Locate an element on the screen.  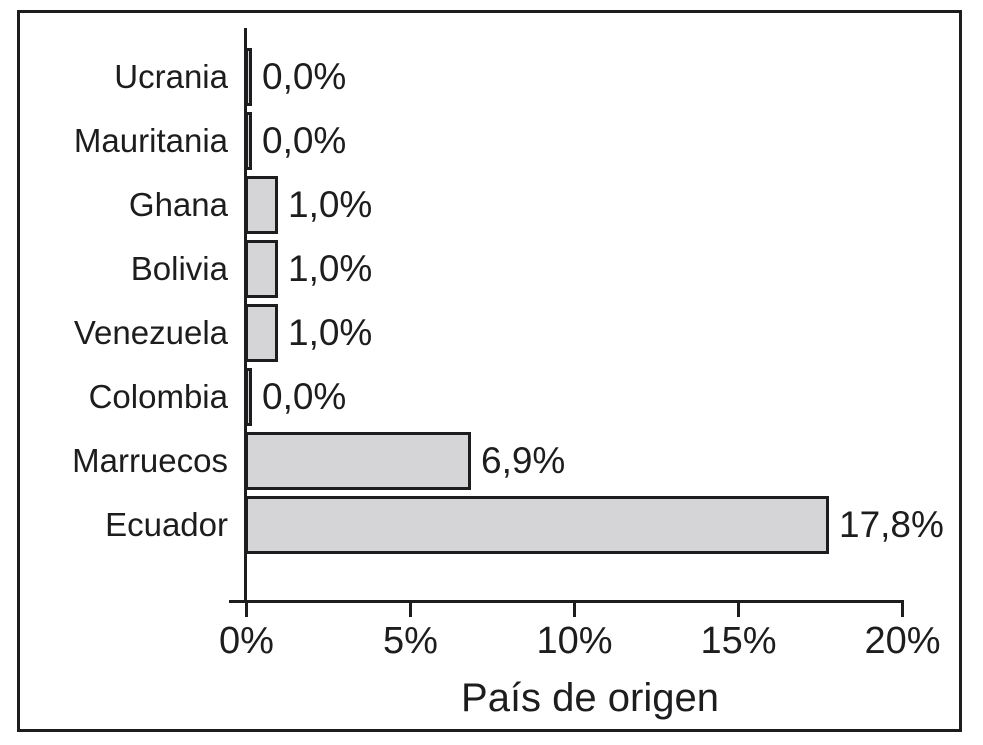
x-tick-label: 5% is located at coordinates (410, 641).